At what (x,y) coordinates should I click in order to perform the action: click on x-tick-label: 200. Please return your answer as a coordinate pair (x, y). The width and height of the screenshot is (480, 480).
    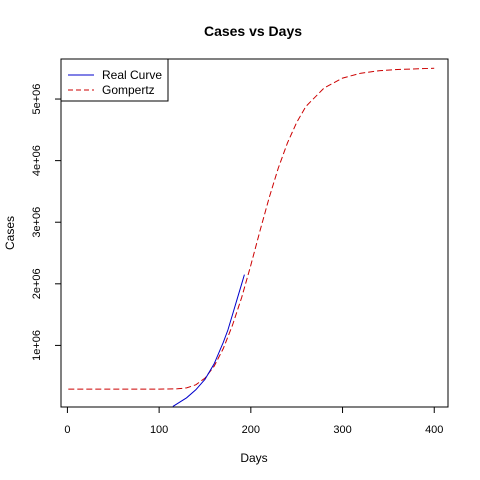
    Looking at the image, I should click on (251, 430).